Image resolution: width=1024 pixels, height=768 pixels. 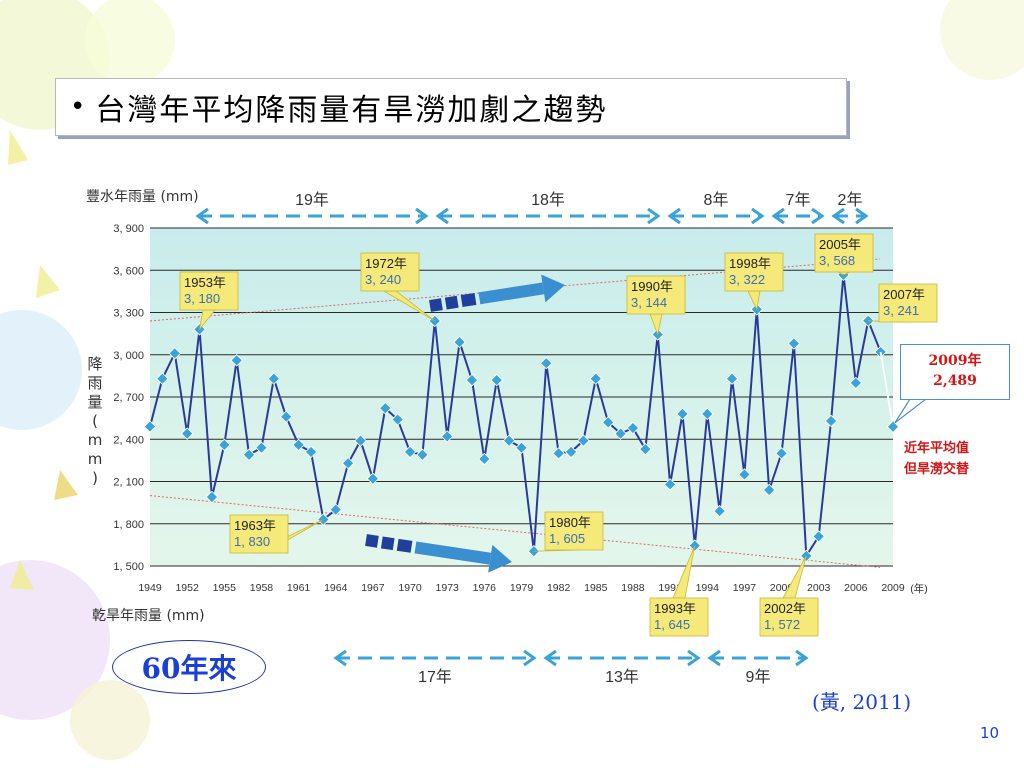 I want to click on x-tick-label: 1979, so click(x=522, y=588).